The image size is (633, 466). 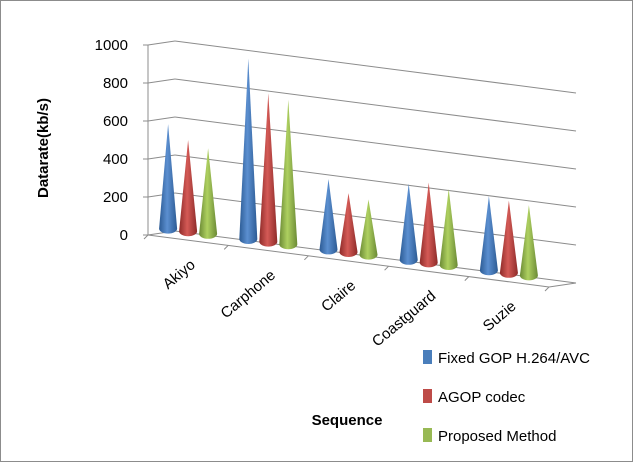 What do you see at coordinates (115, 121) in the screenshot?
I see `y-tick-label: 600` at bounding box center [115, 121].